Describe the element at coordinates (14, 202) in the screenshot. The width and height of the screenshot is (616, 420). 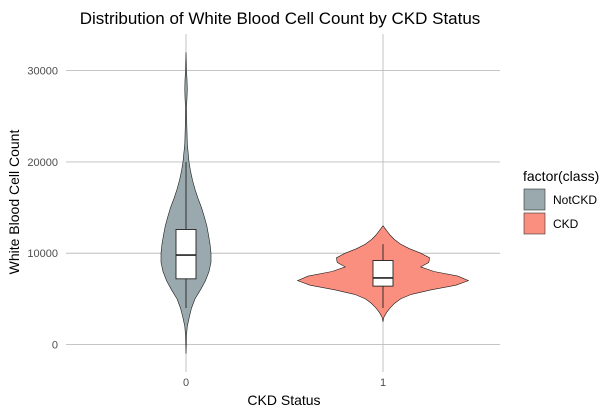
I see `y-axis-title: White Blood Cell Count` at that location.